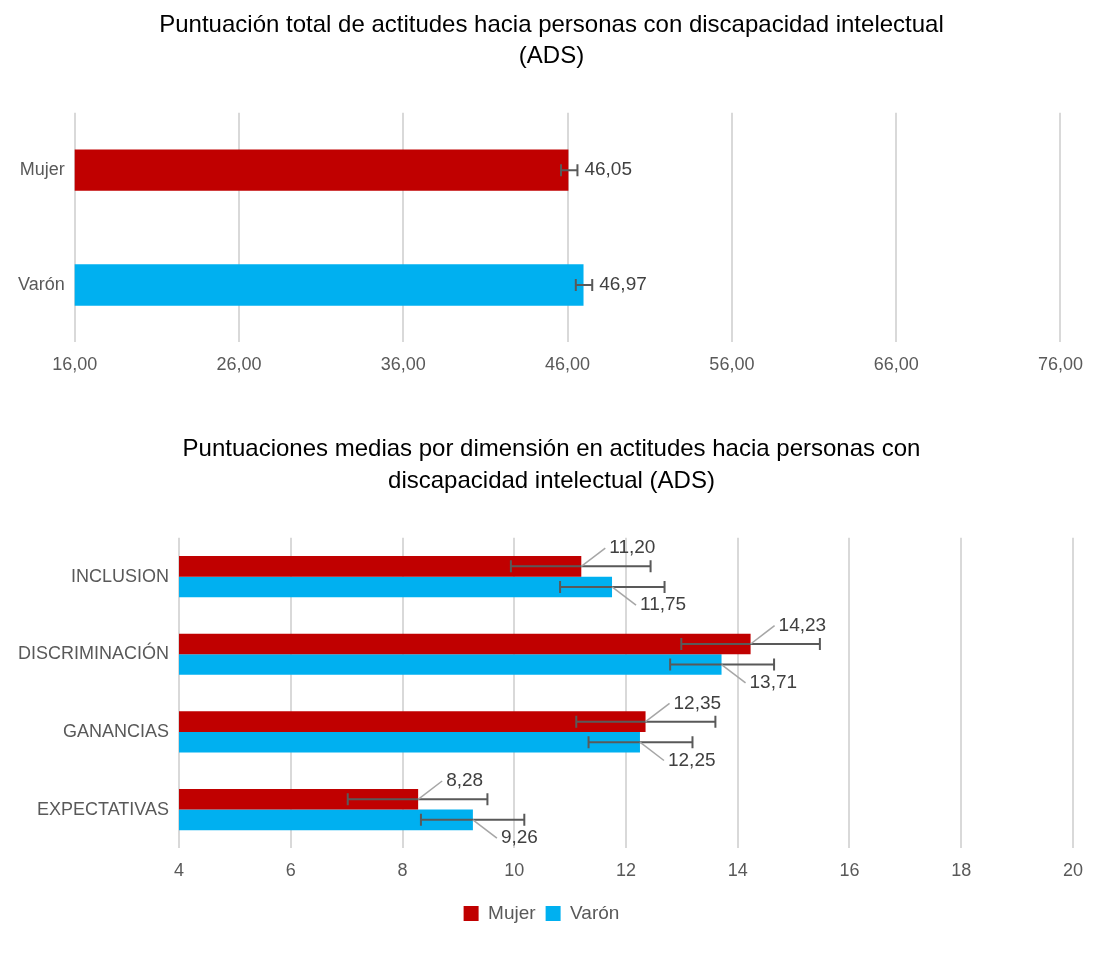  What do you see at coordinates (773, 681) in the screenshot?
I see `data-label: 13,71` at bounding box center [773, 681].